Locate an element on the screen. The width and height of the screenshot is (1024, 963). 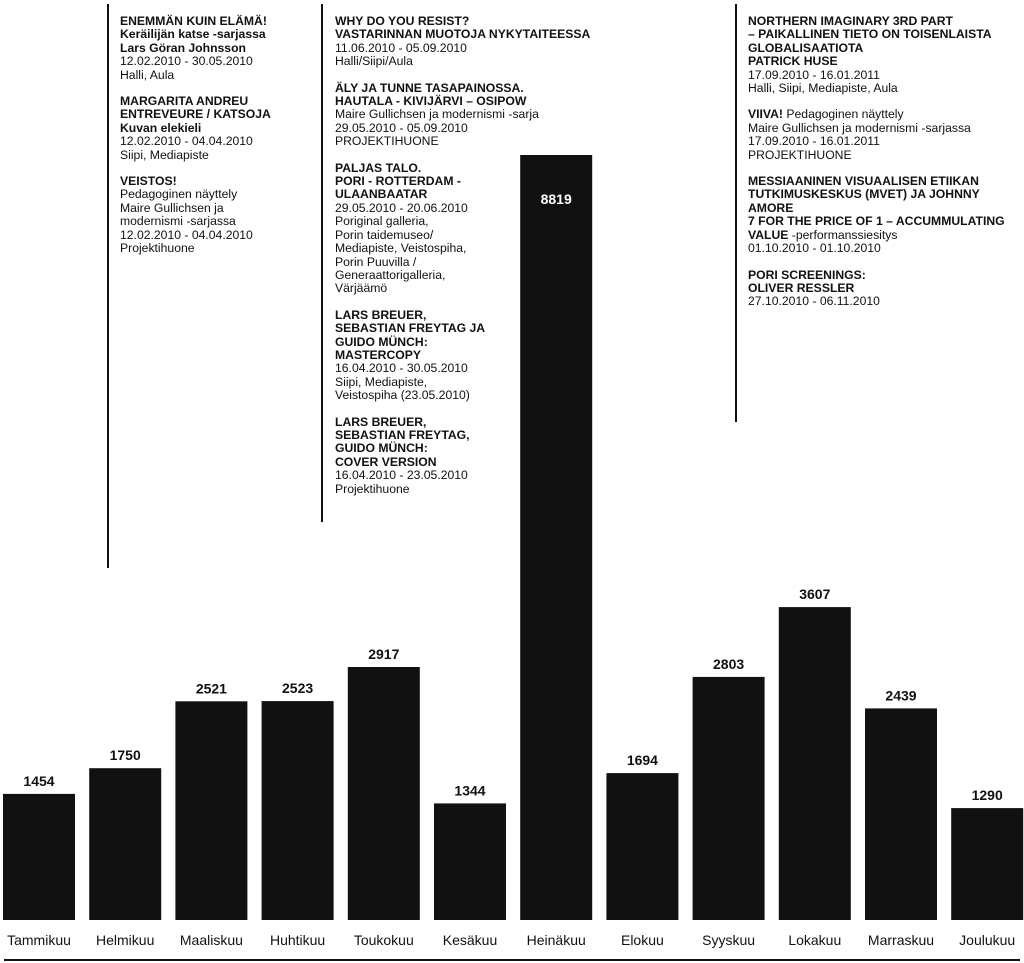
exhibition-line: ENTREVEURE / KATSOJA is located at coordinates (195, 114).